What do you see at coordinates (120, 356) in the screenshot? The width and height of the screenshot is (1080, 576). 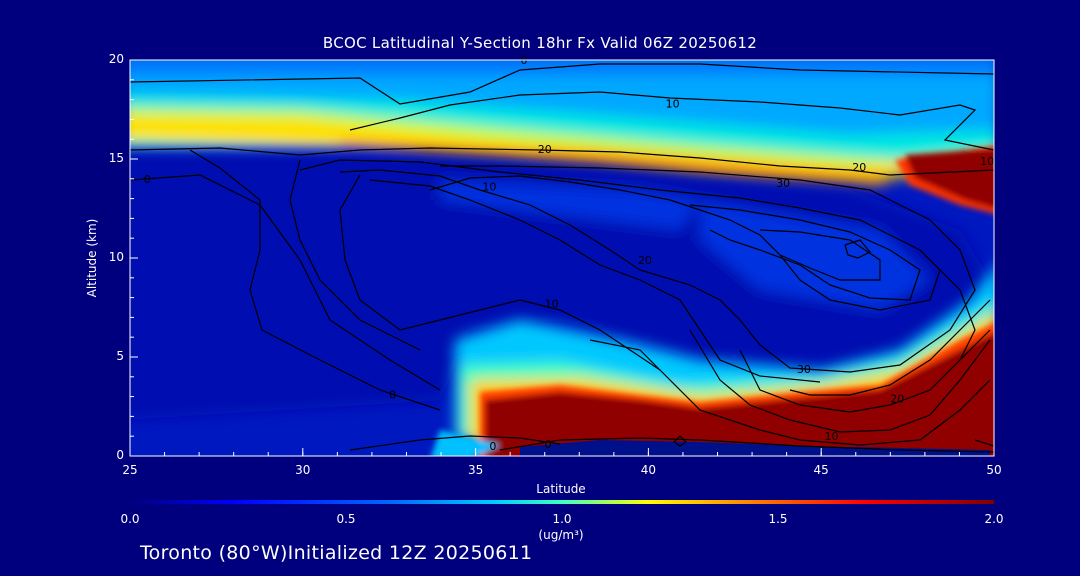 I see `y-tick-label: 5` at bounding box center [120, 356].